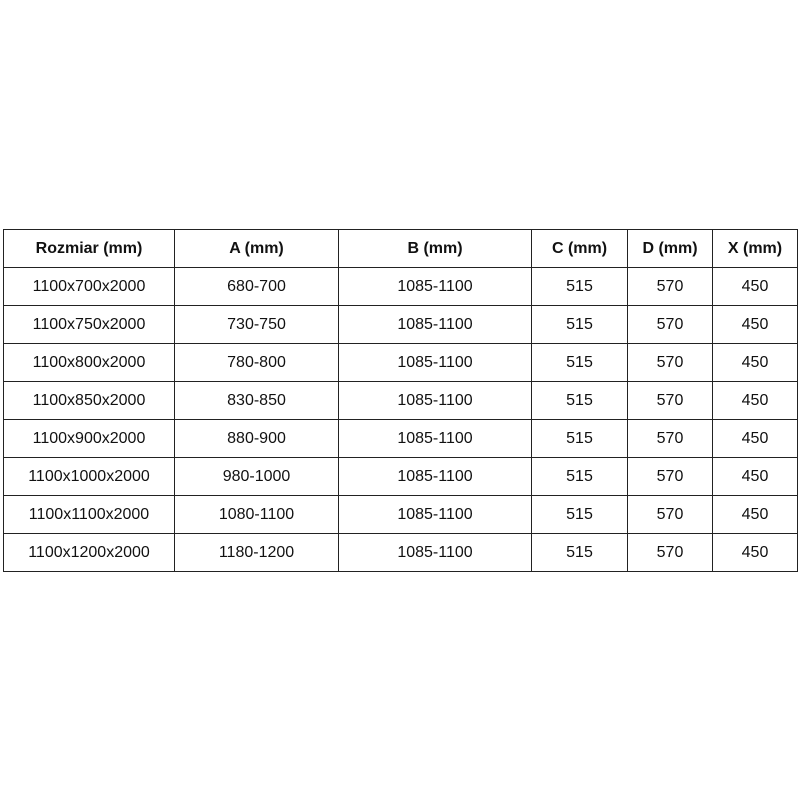 Image resolution: width=800 pixels, height=800 pixels. Describe the element at coordinates (89, 514) in the screenshot. I see `table-cell: 1100x1100x2000` at that location.